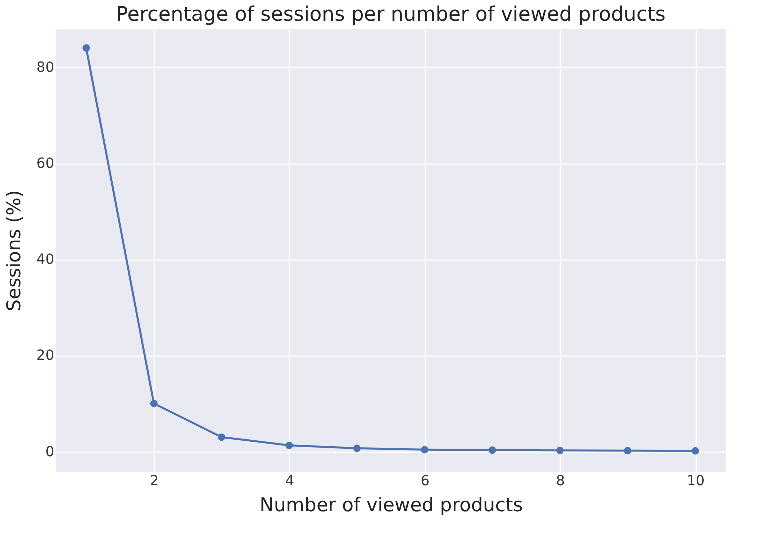  Describe the element at coordinates (155, 482) in the screenshot. I see `x-tick-label: 2` at that location.